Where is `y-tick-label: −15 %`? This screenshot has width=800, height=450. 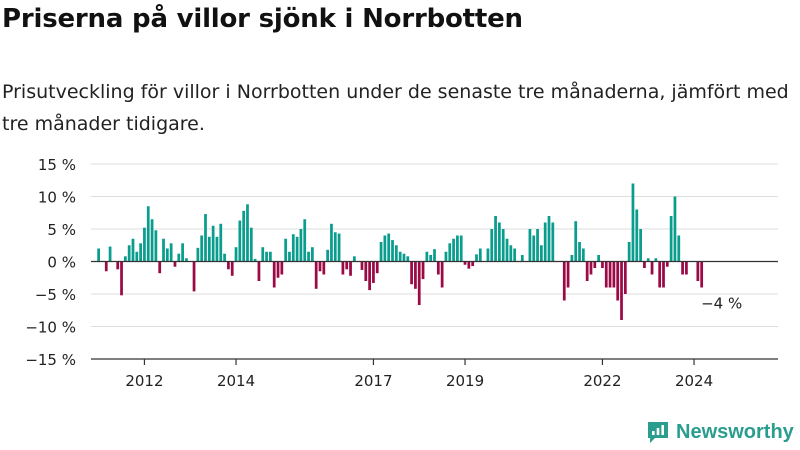 y-tick-label: −15 % is located at coordinates (50, 360).